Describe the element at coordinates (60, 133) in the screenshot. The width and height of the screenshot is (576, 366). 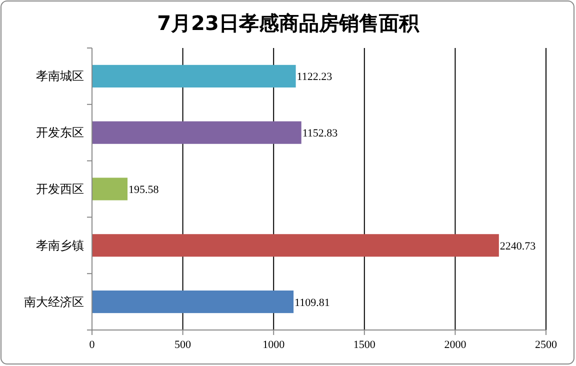
I see `y-tick-label: 开发东区` at that location.